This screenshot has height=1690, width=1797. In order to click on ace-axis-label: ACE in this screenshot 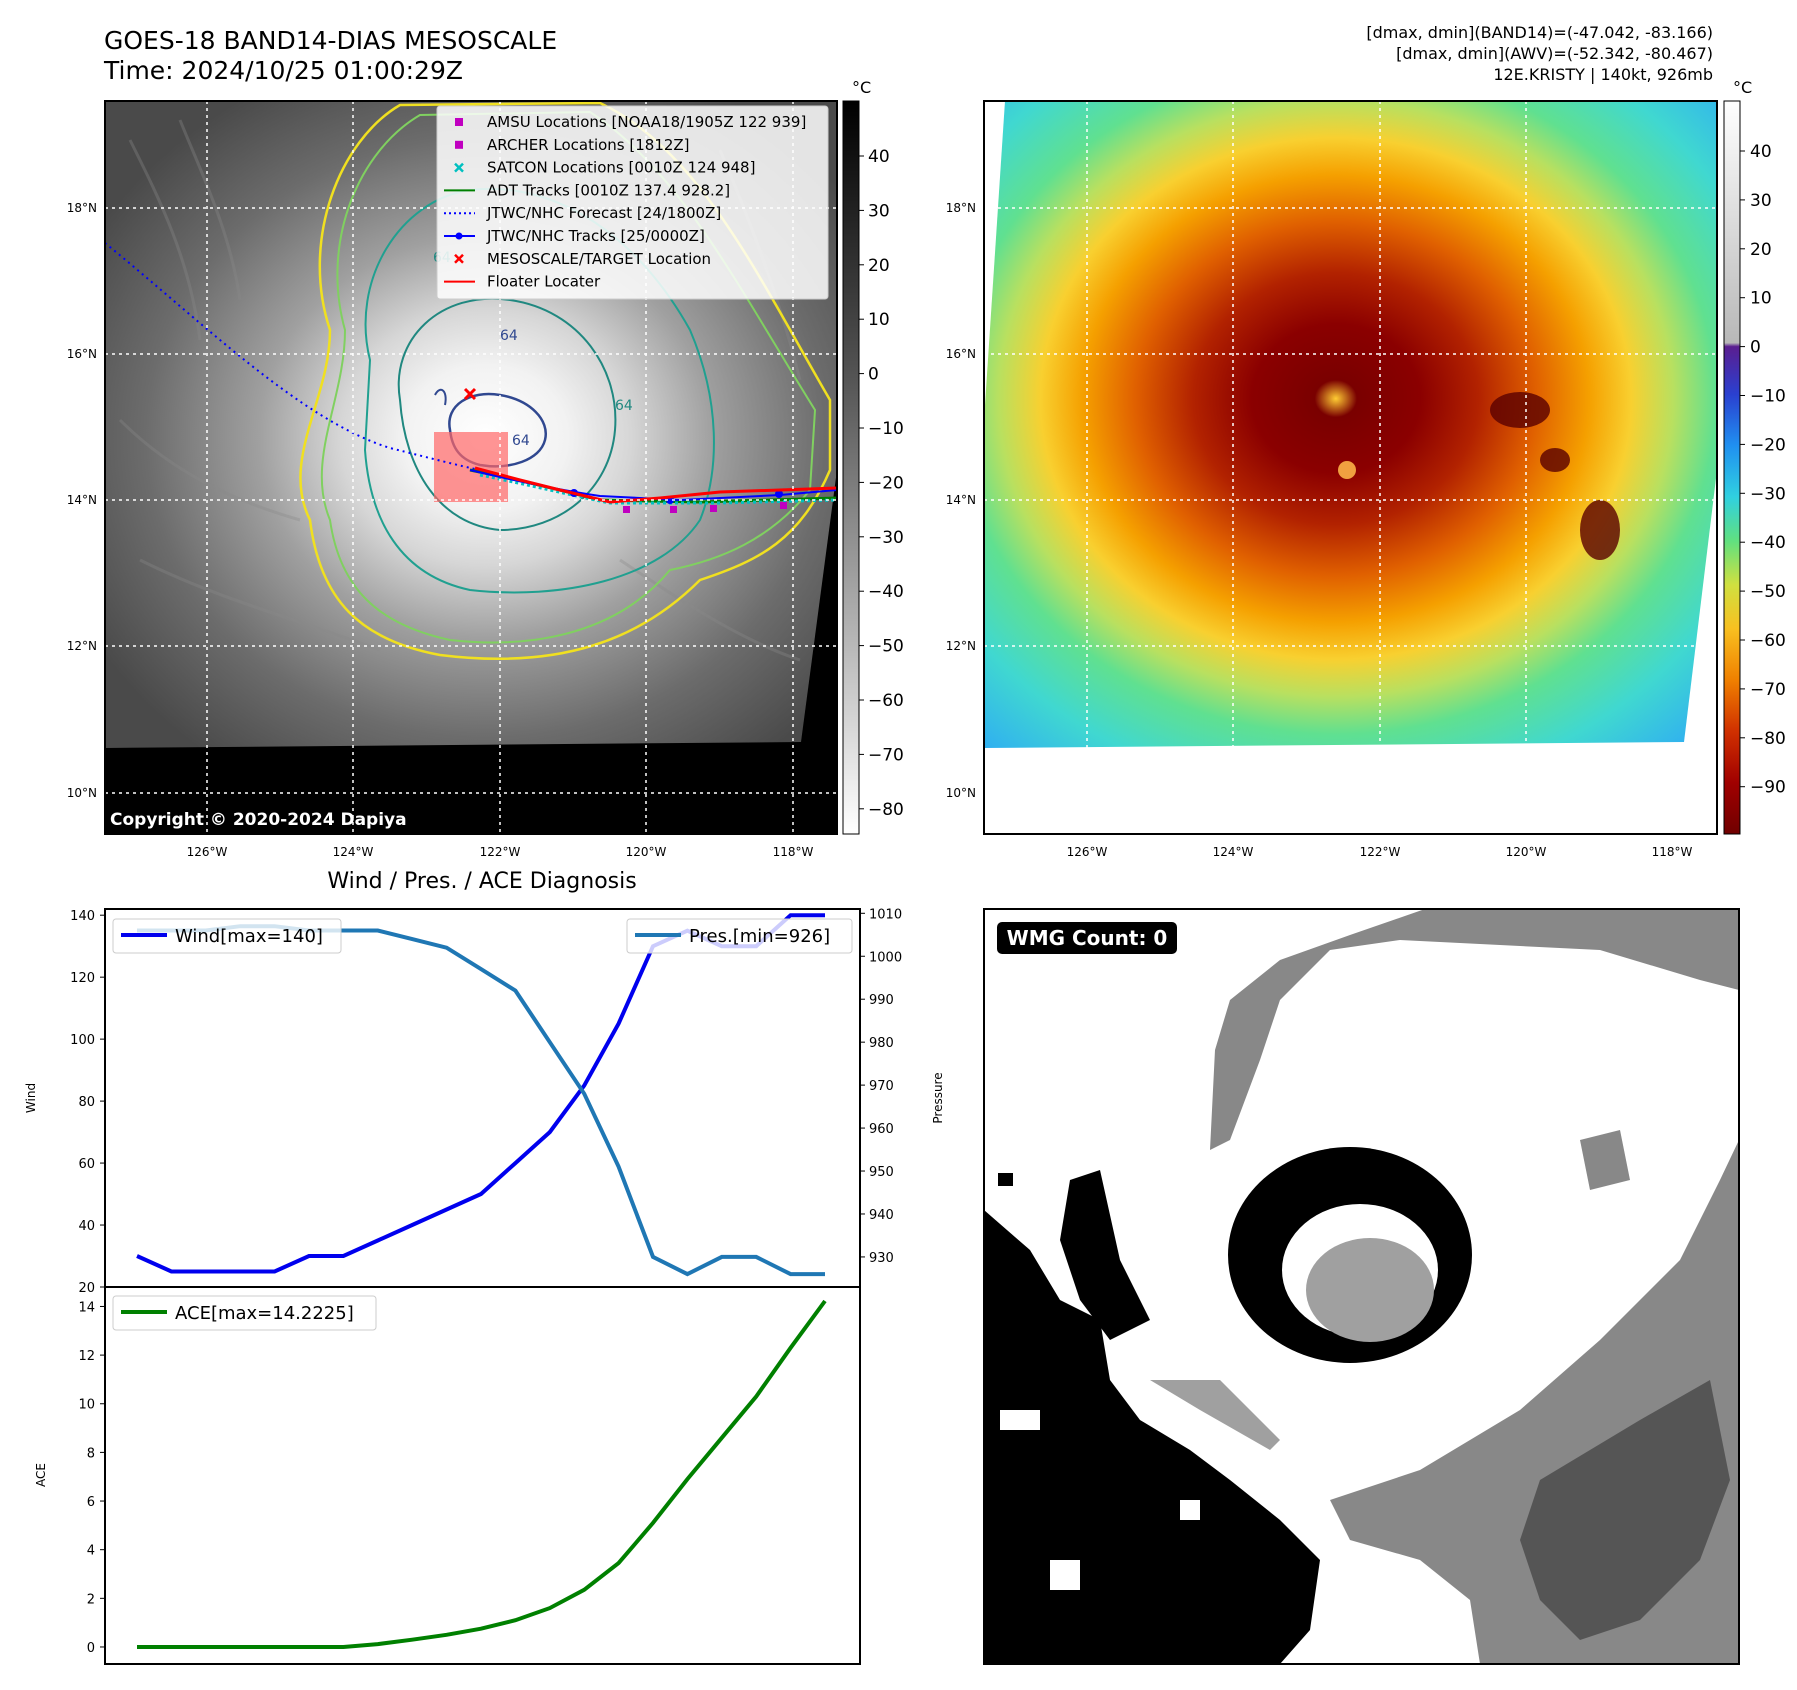, I will do `click(41, 1475)`.